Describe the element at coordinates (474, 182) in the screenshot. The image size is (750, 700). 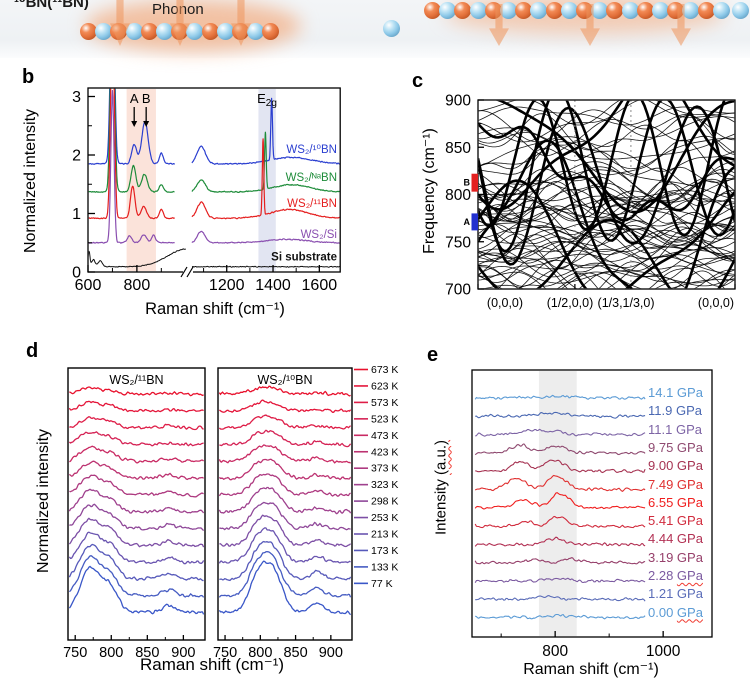
I see `mode-marker` at that location.